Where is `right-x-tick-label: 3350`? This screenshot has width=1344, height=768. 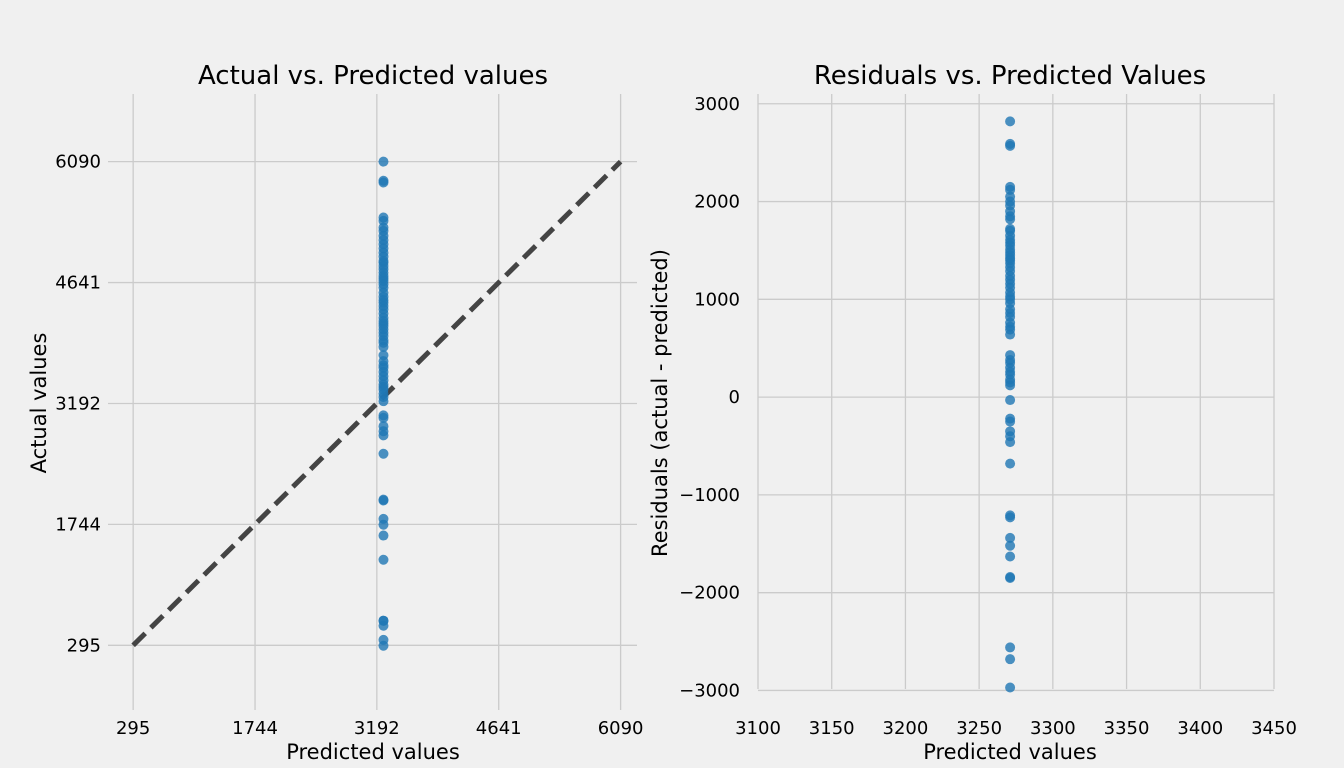
right-x-tick-label: 3350 is located at coordinates (1127, 728).